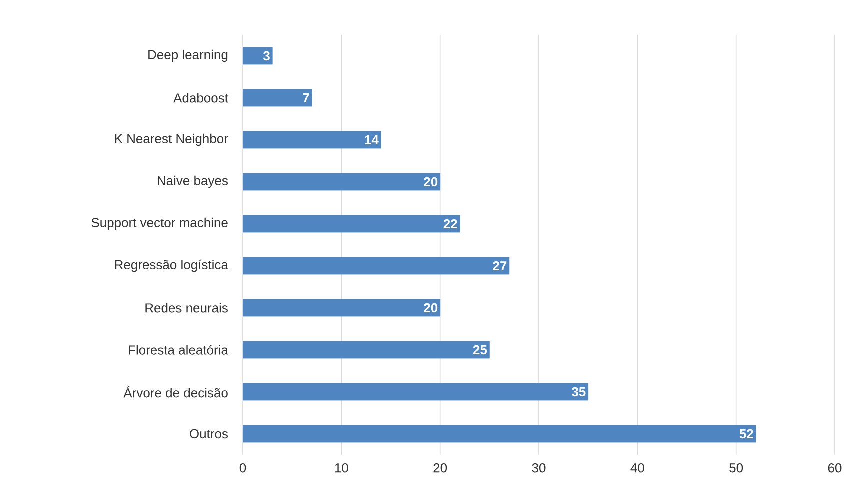 The height and width of the screenshot is (492, 847). I want to click on y-tick-label: Árvore de decisão, so click(176, 392).